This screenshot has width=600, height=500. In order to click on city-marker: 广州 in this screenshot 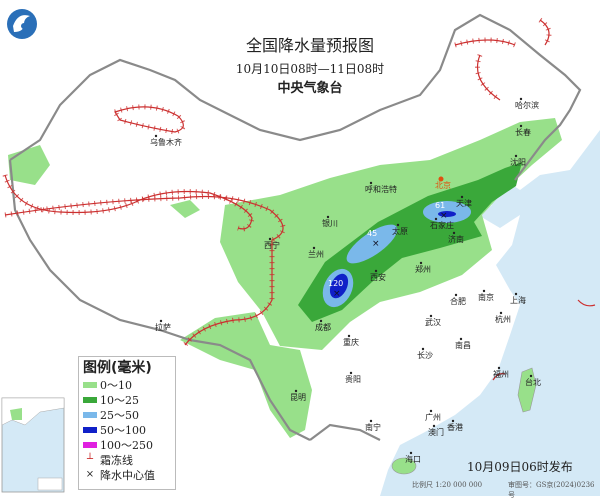, I will do `click(433, 415)`.